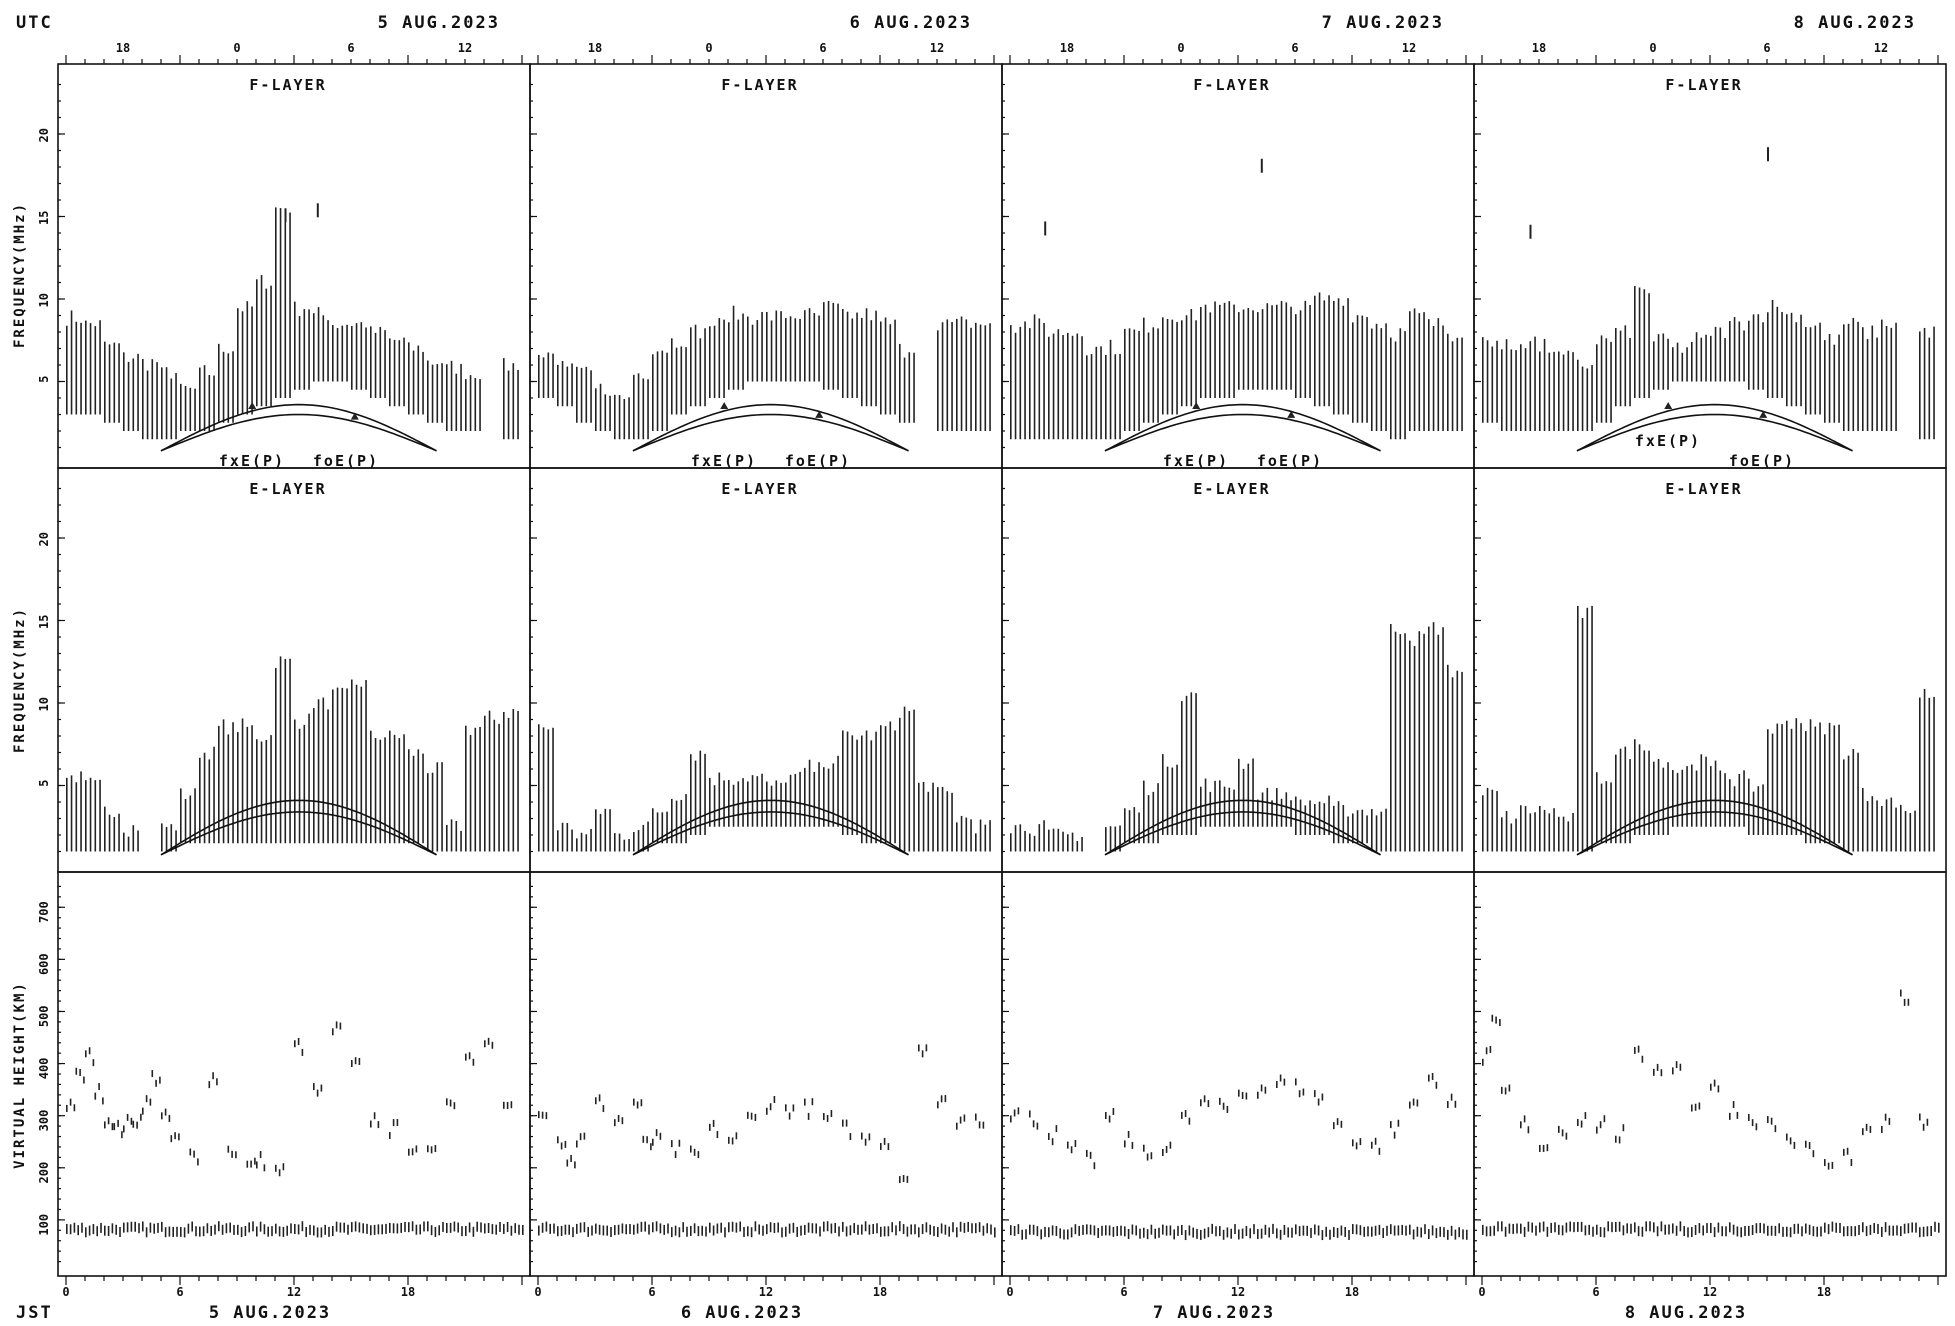 The image size is (1955, 1326). What do you see at coordinates (65, 1292) in the screenshot?
I see `jst-tick-label: 0` at bounding box center [65, 1292].